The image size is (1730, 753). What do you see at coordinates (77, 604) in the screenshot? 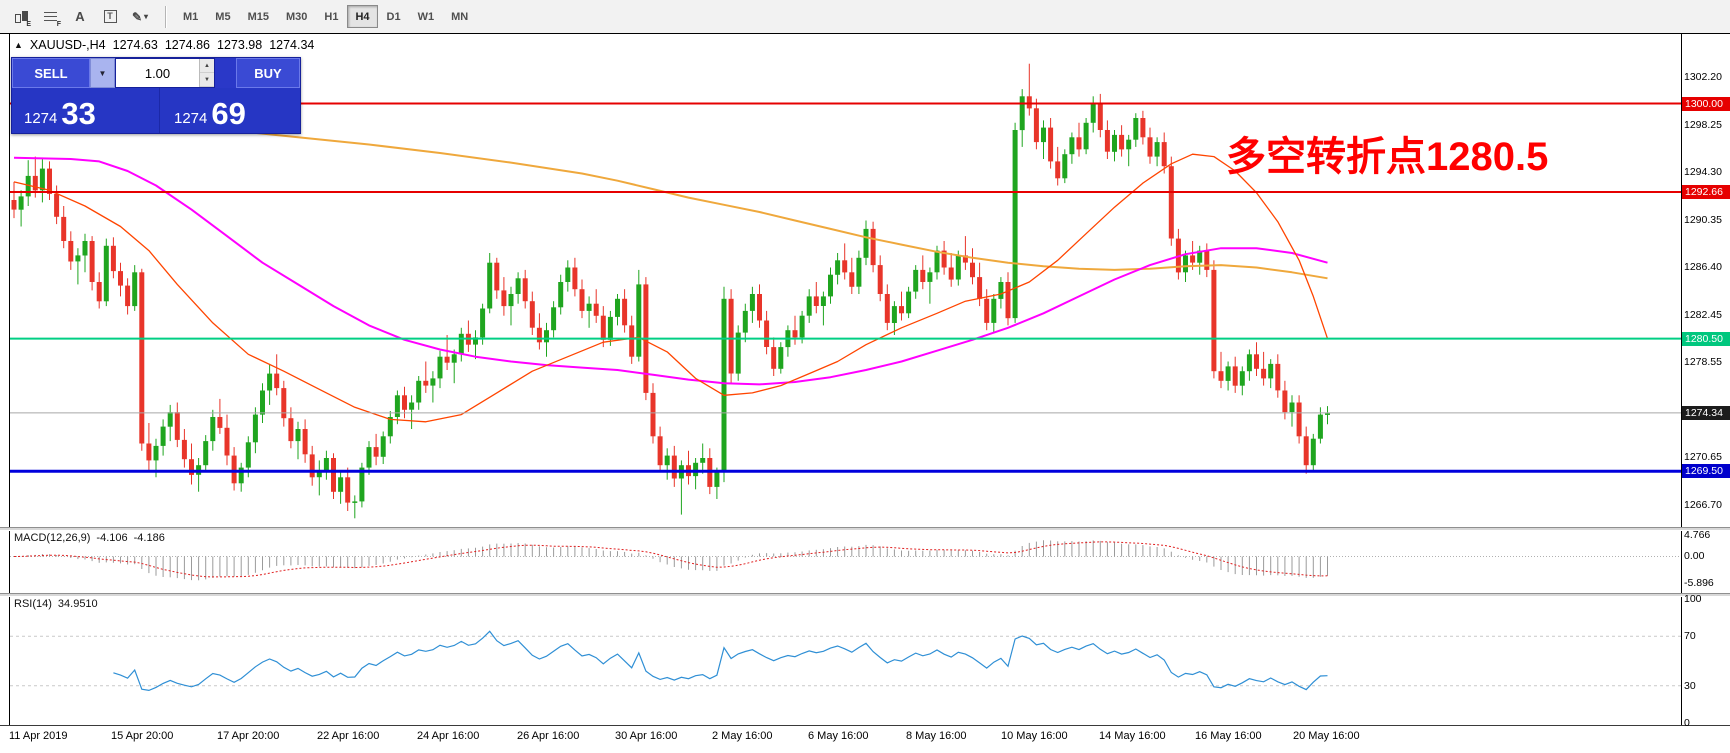
I see `rsi-value: 34.9510` at bounding box center [77, 604].